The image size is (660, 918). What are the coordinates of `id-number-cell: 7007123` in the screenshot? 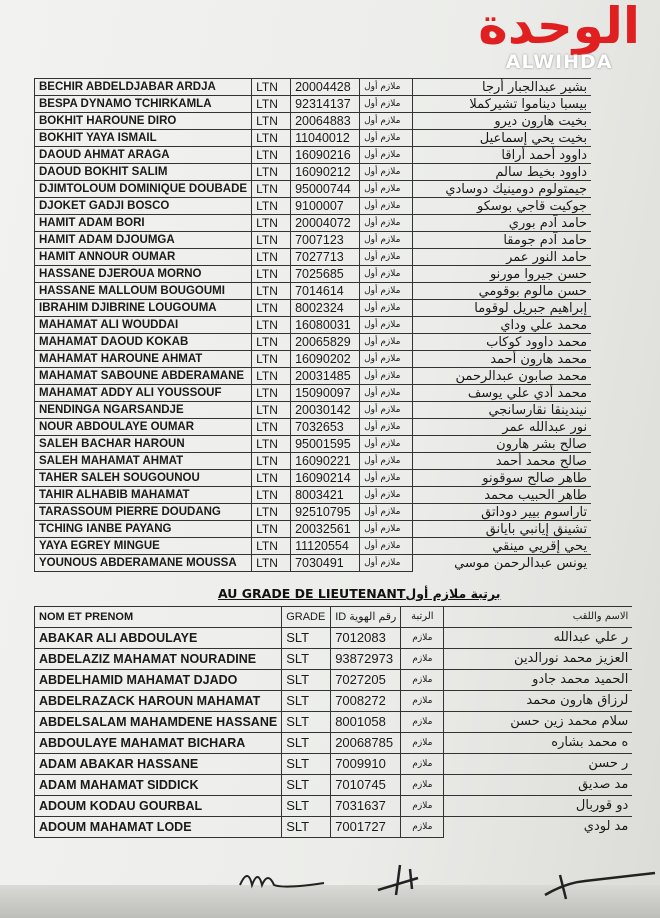 It's located at (325, 240).